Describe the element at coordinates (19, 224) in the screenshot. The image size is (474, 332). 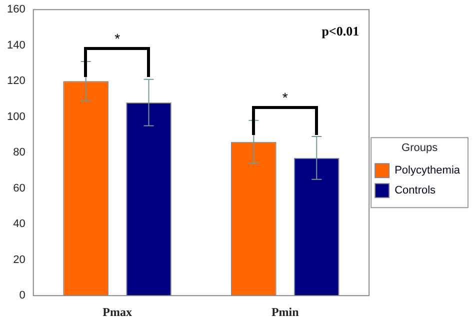
I see `y-tick-label: 40` at that location.